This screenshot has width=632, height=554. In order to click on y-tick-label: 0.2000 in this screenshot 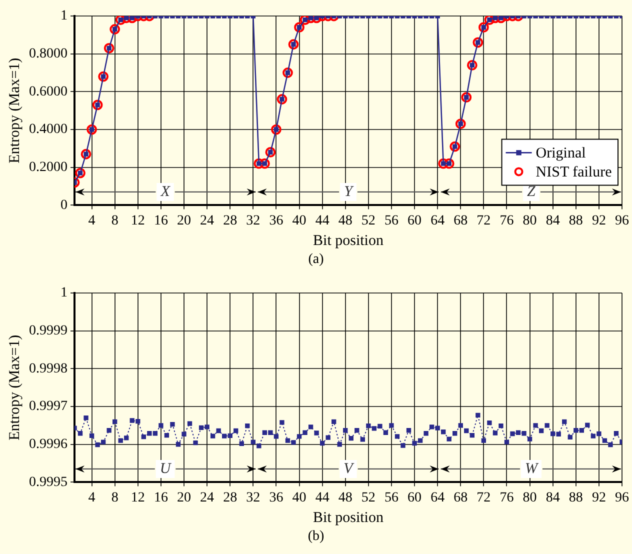, I will do `click(48, 168)`.